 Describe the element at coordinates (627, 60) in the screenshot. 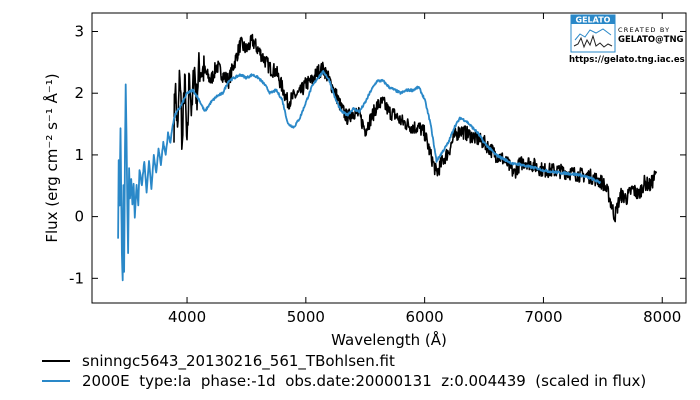

I see `logo-url: https://gelato.tng.iac.es` at that location.